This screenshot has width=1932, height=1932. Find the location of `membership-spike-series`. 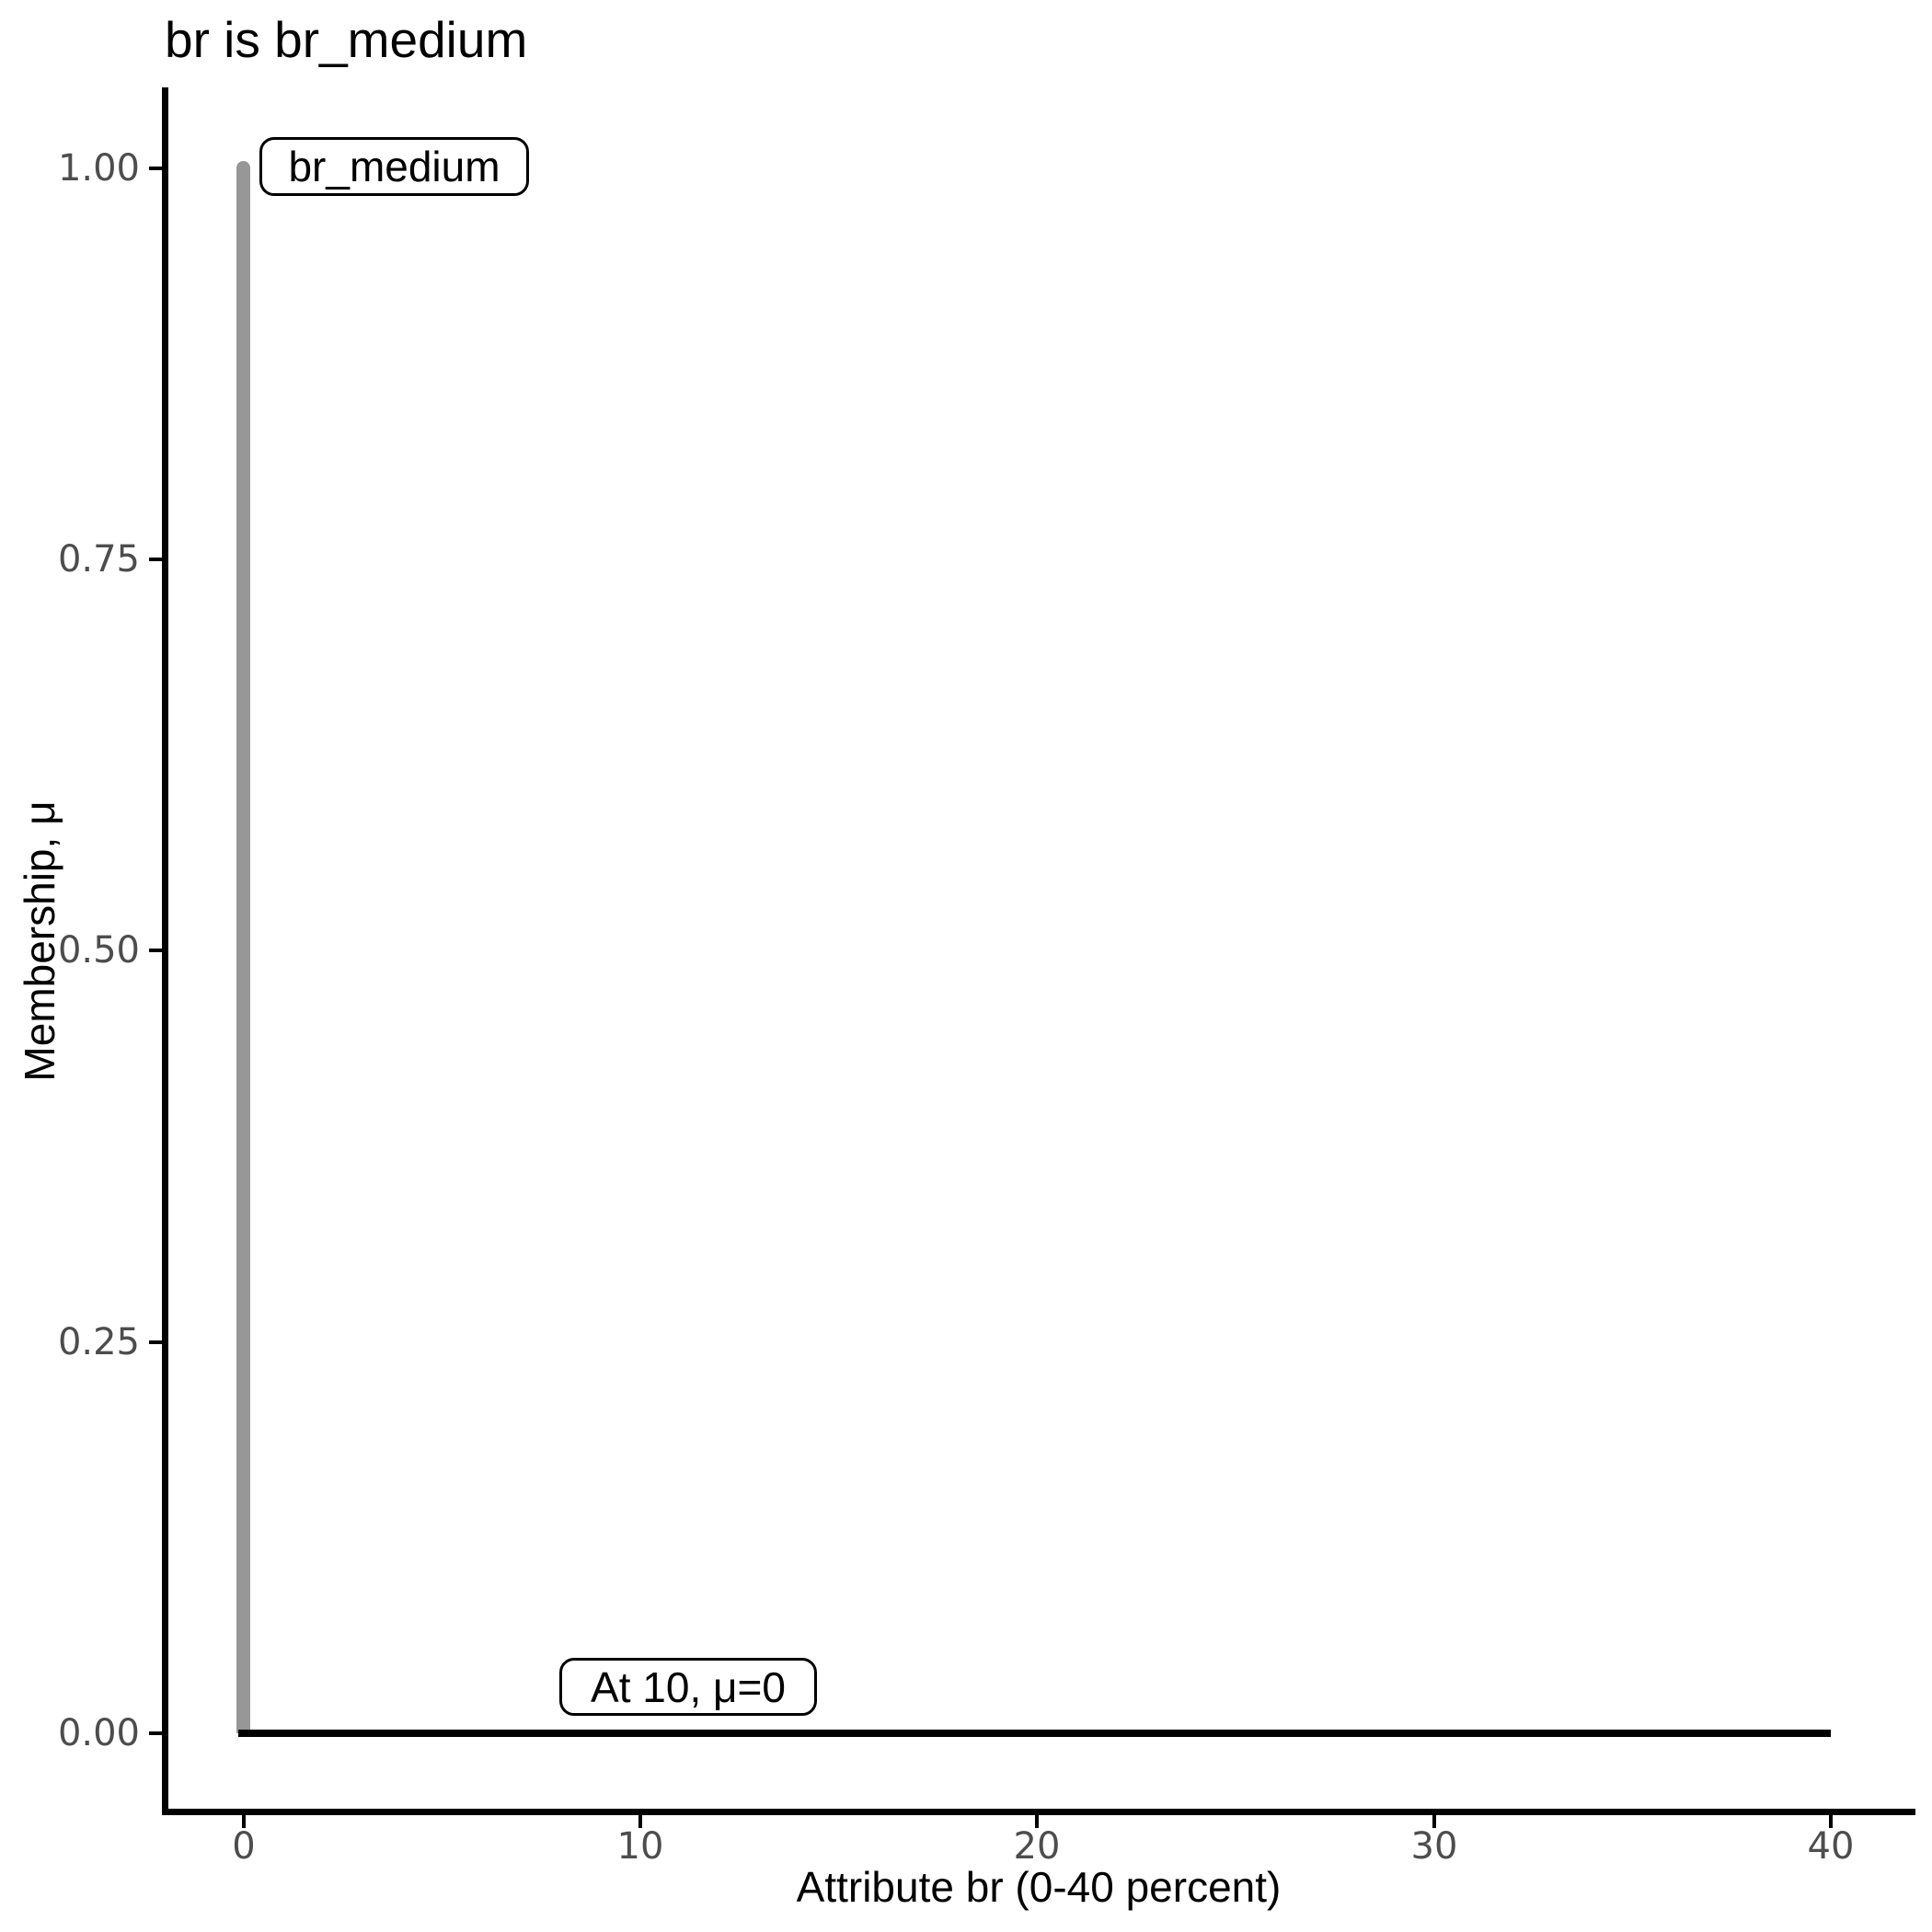

membership-spike-series is located at coordinates (243, 947).